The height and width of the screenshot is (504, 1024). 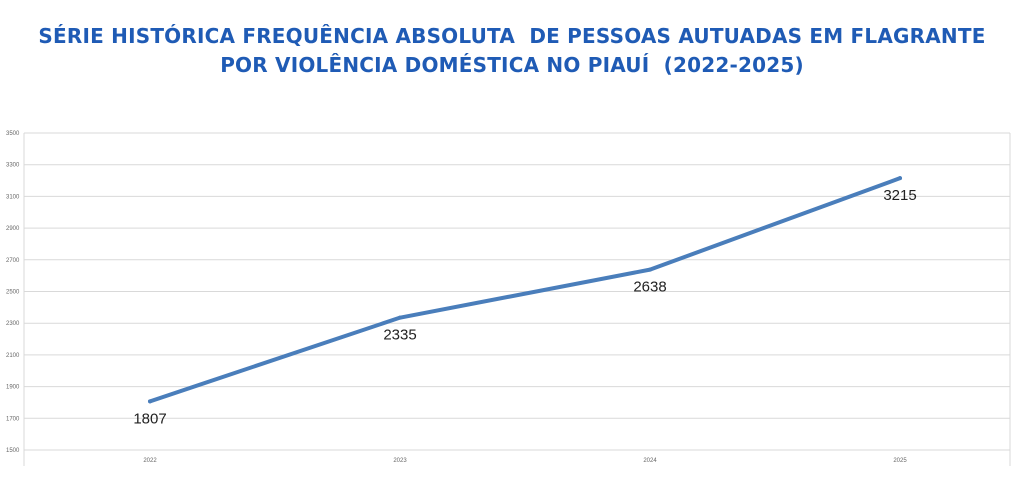 What do you see at coordinates (13, 324) in the screenshot?
I see `y-tick-label-2300: 2300` at bounding box center [13, 324].